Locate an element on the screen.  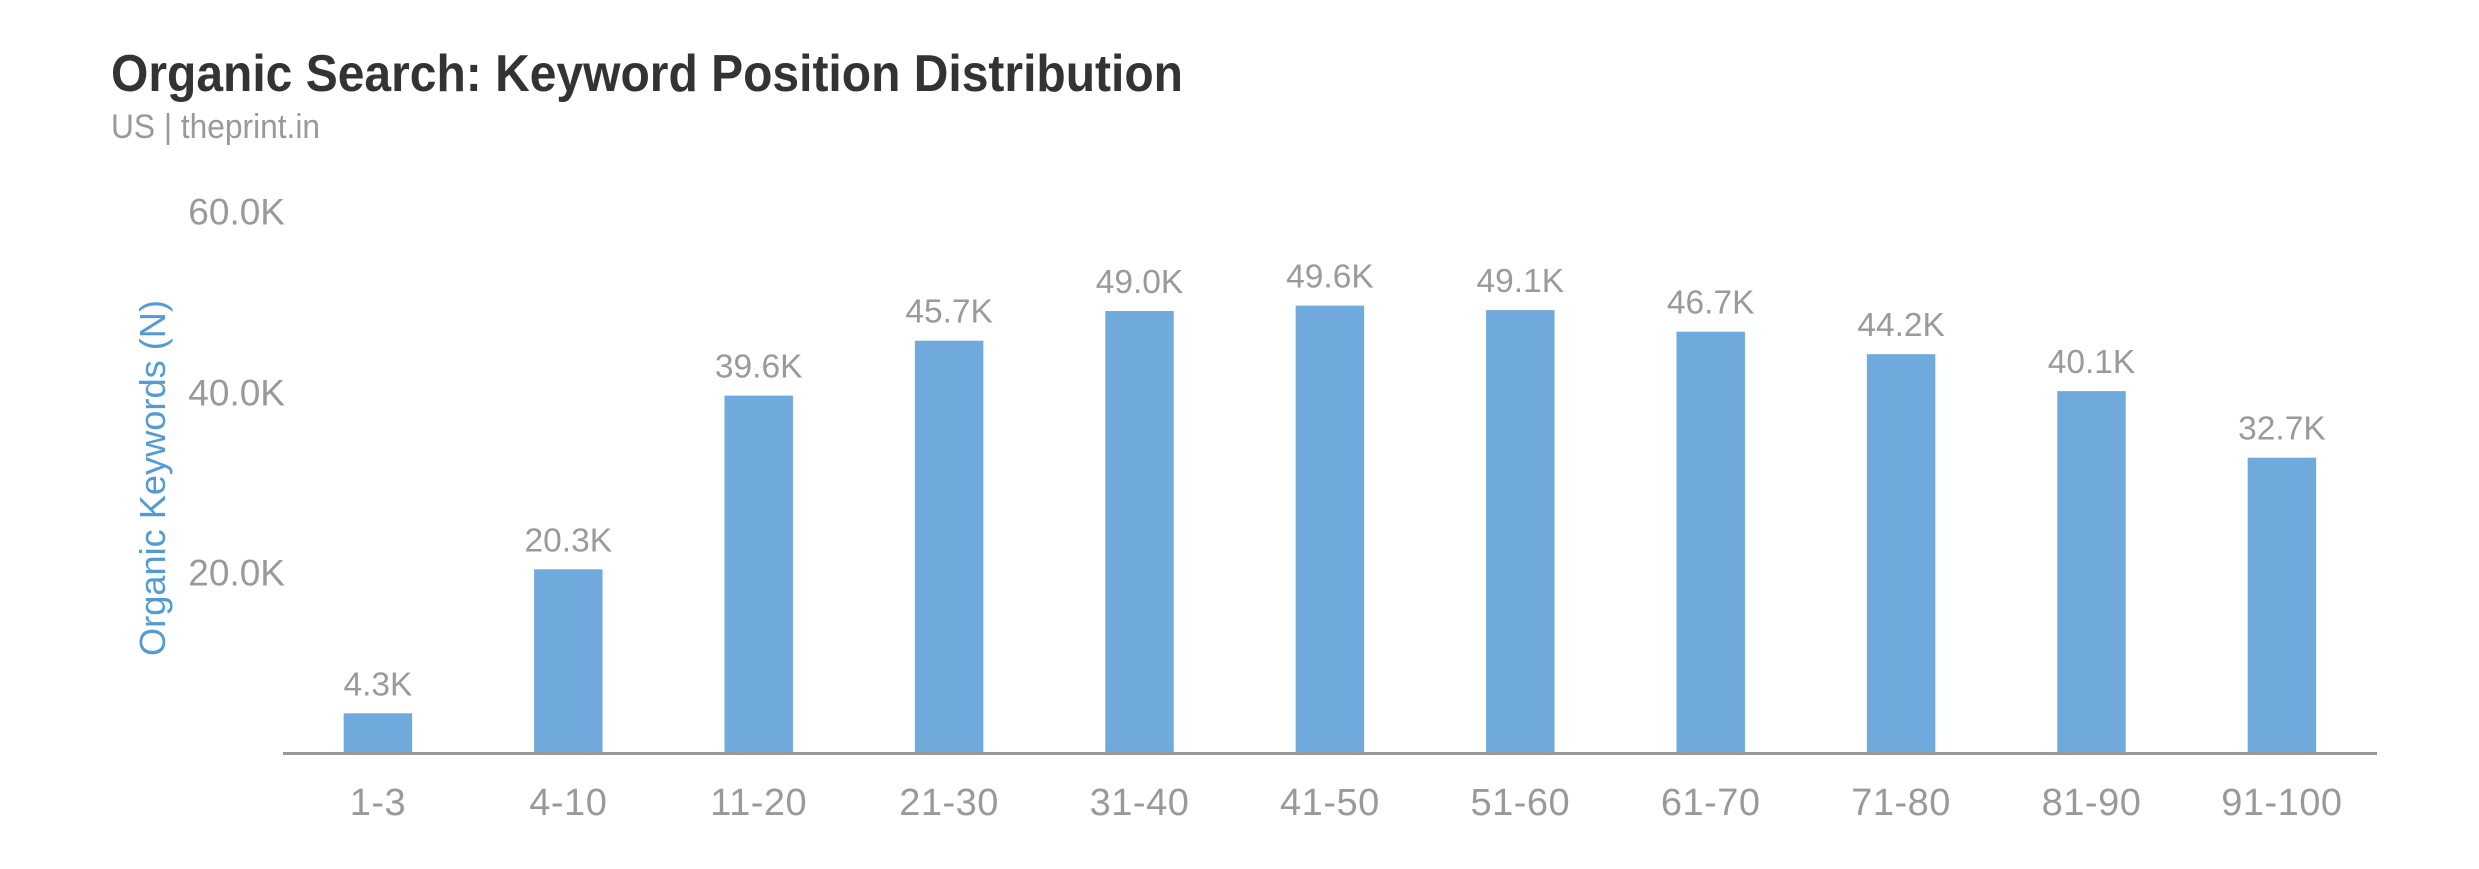
svg-text: 44.2K is located at coordinates (1901, 325).